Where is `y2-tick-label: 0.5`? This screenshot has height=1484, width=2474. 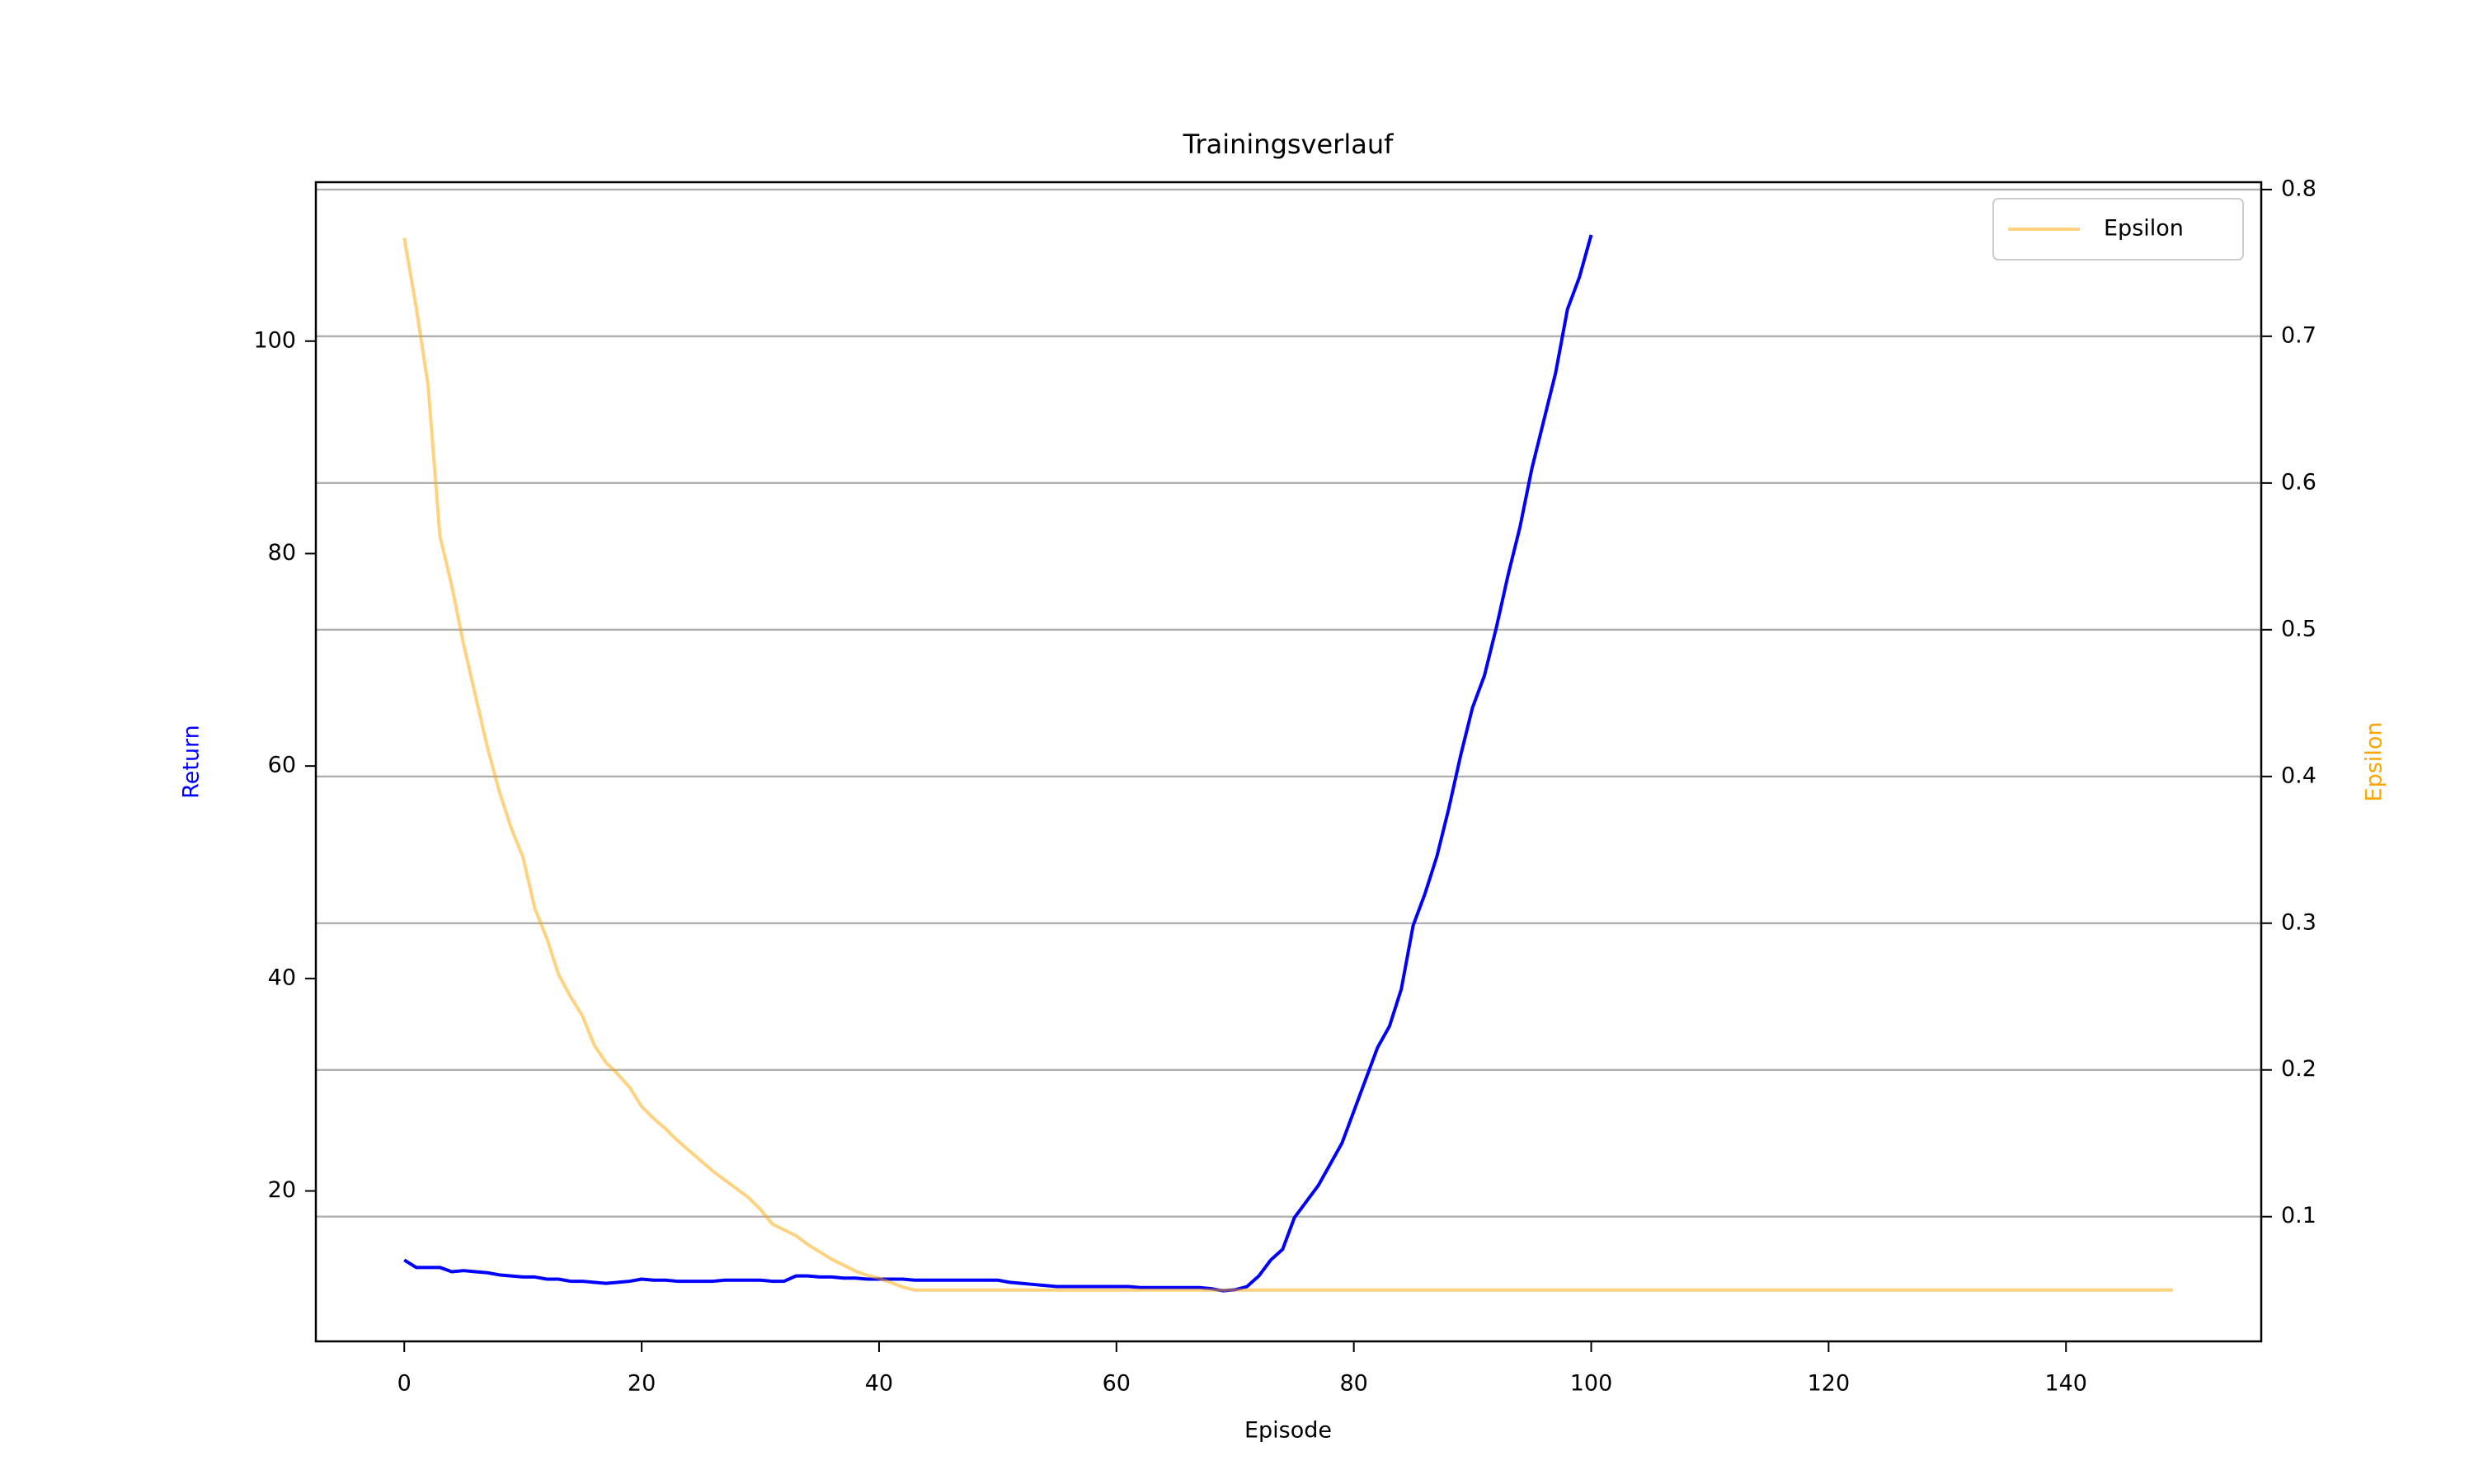
y2-tick-label: 0.5 is located at coordinates (2298, 628).